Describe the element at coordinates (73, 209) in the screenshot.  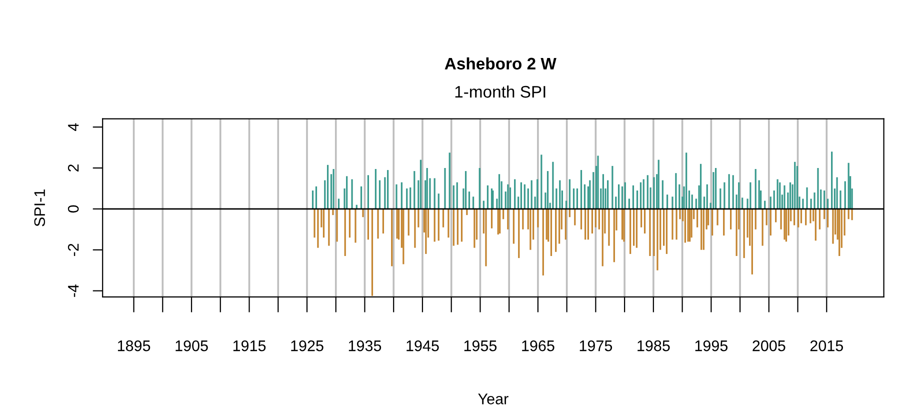
I see `y-tick-label: 0` at that location.